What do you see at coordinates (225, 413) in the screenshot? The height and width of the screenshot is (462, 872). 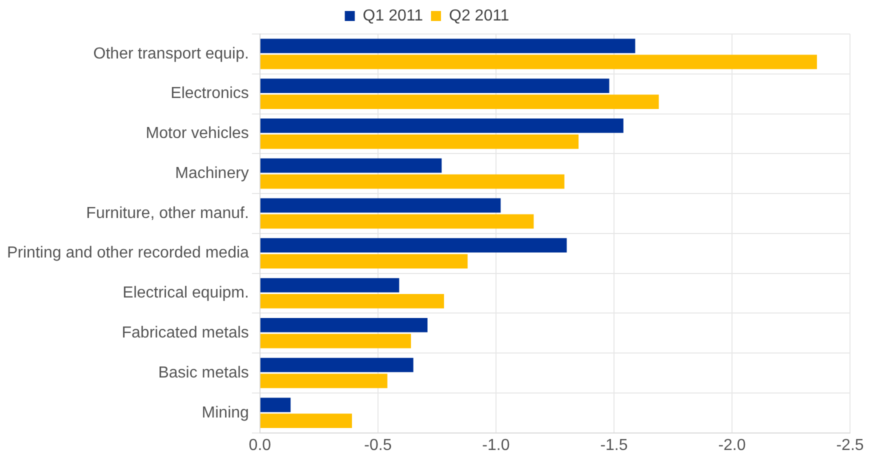 I see `y-tick-label: Mining` at bounding box center [225, 413].